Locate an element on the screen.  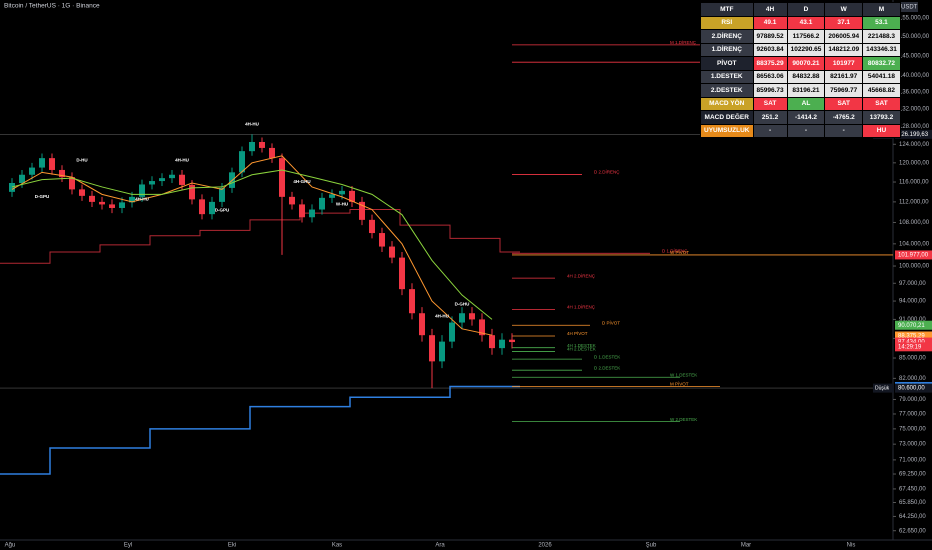
price-tick-label: 62.650,00 is located at coordinates (912, 531).